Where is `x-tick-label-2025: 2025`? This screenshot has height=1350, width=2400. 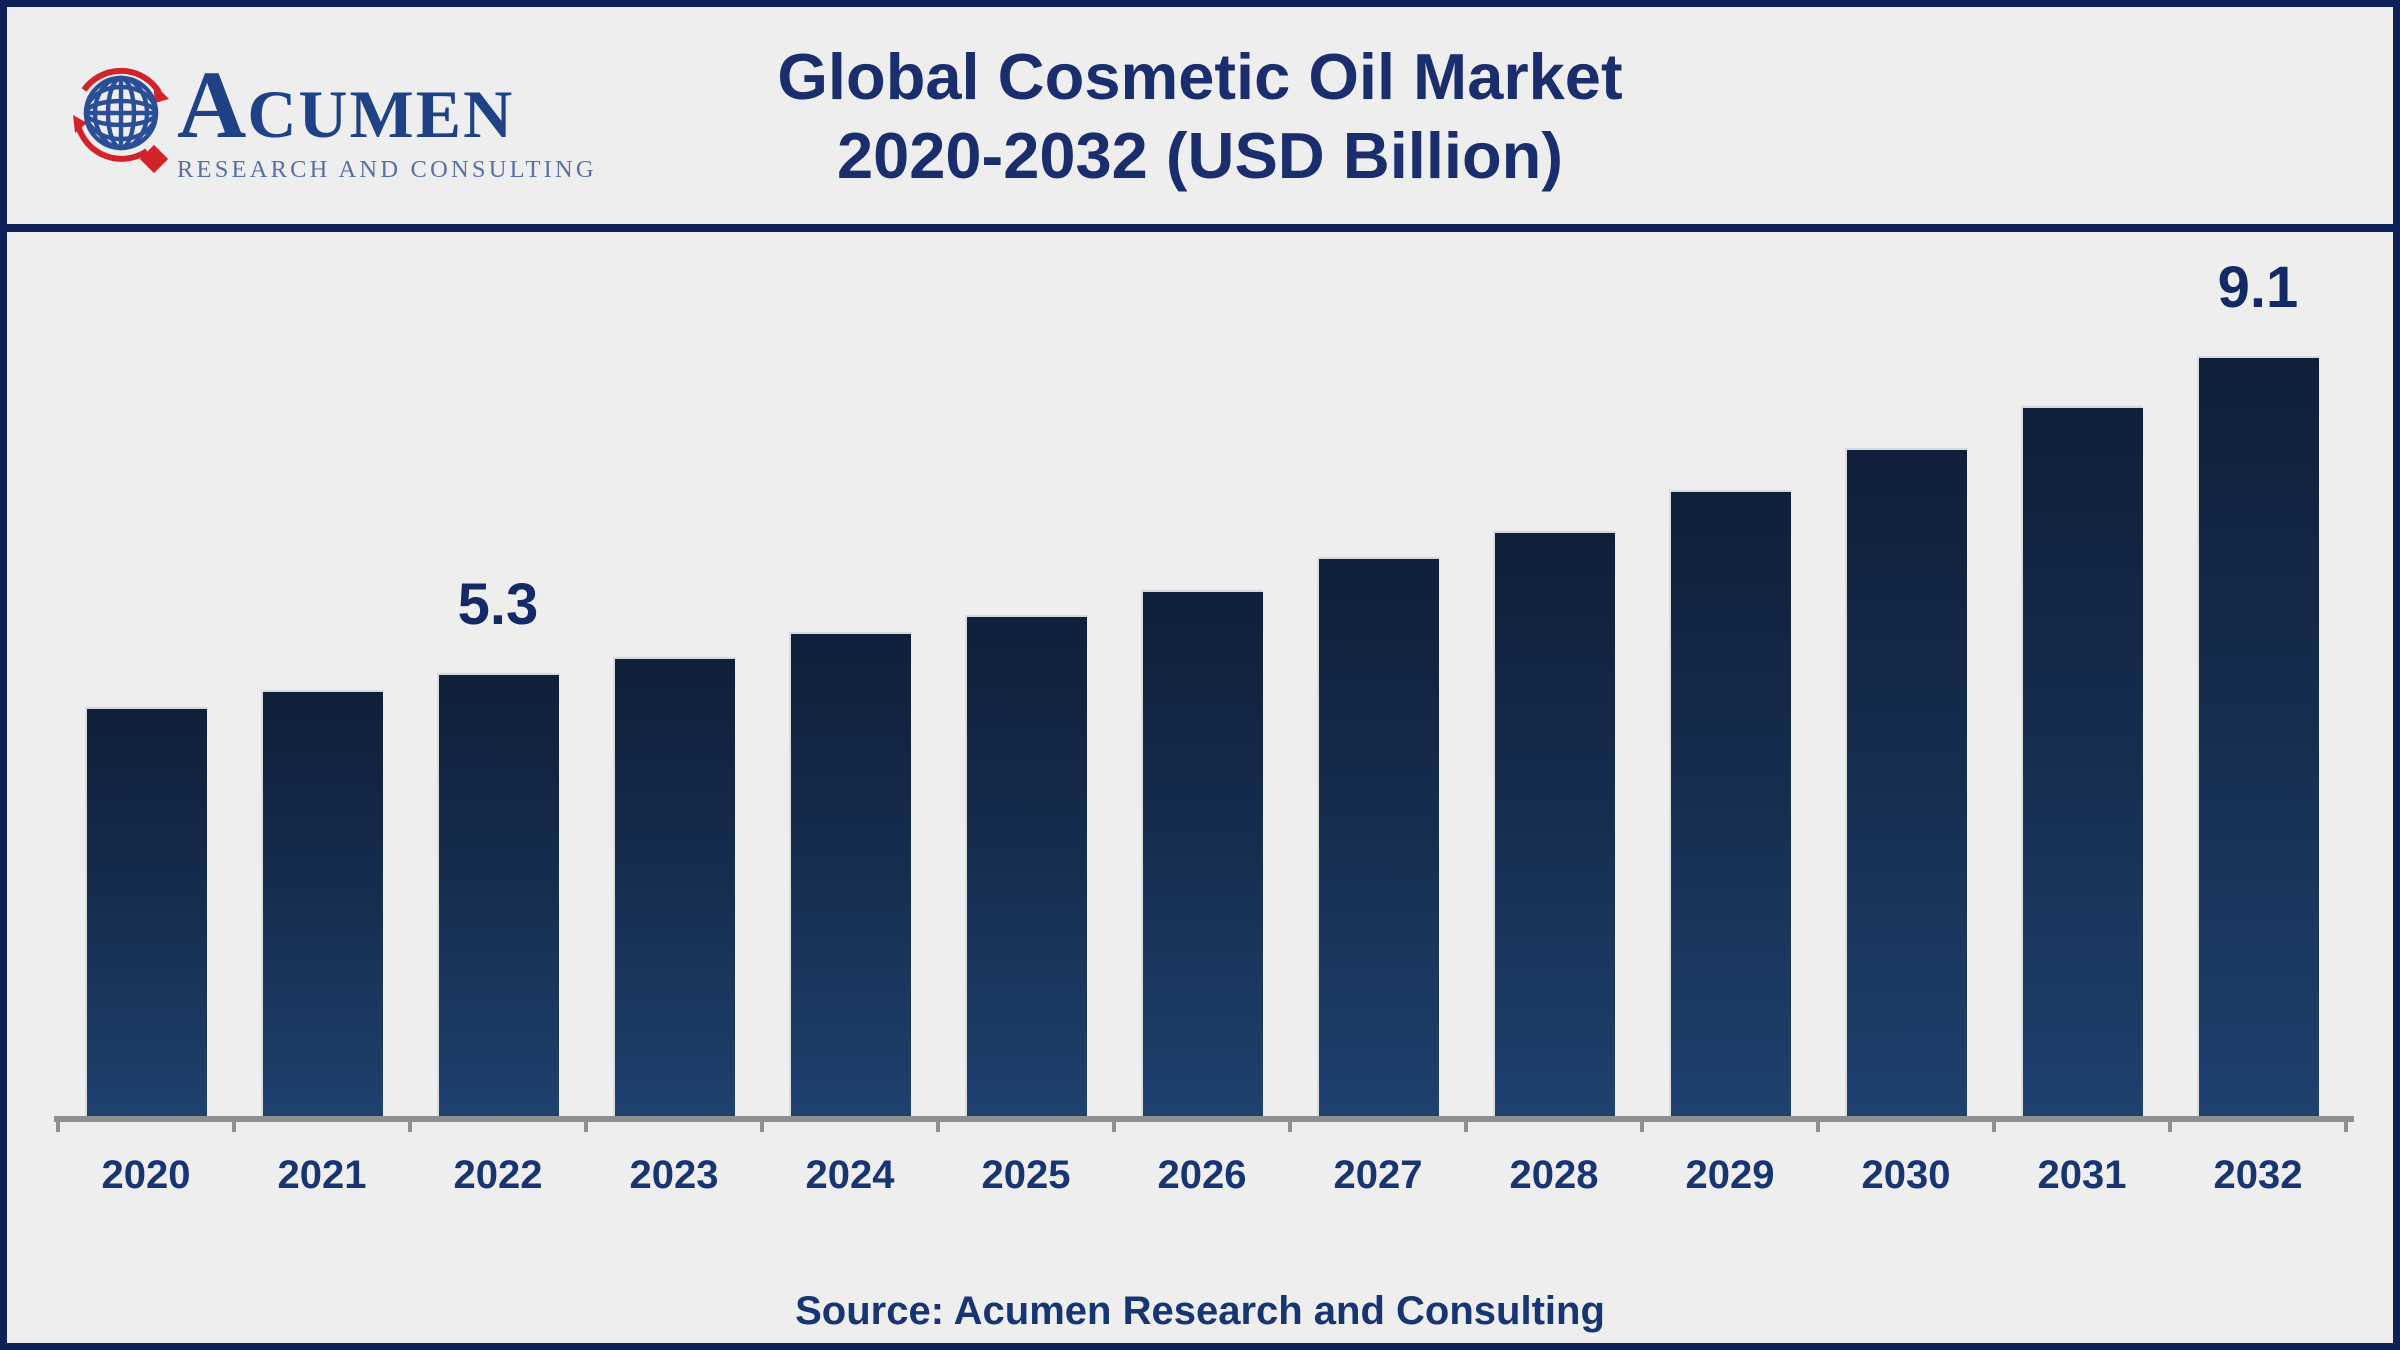
x-tick-label-2025: 2025 is located at coordinates (1026, 1175).